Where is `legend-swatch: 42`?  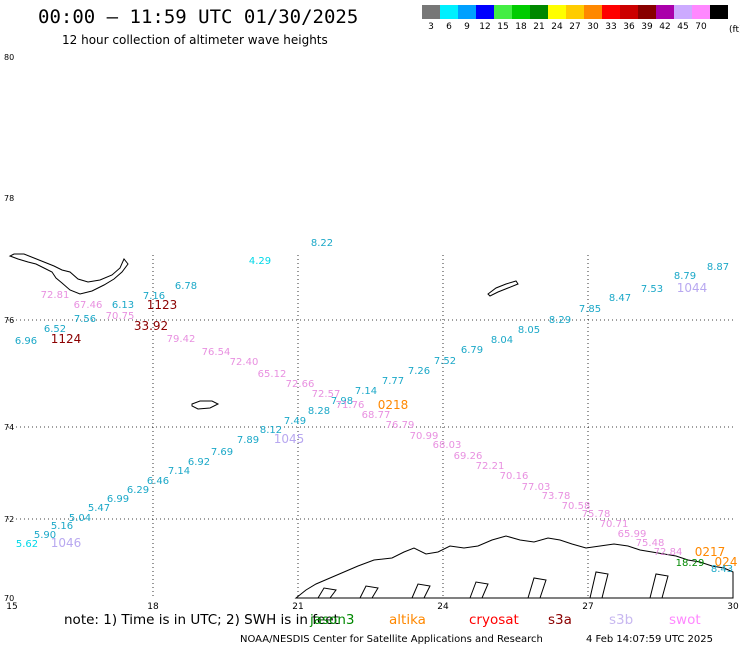
legend-swatch: 42 is located at coordinates (665, 20).